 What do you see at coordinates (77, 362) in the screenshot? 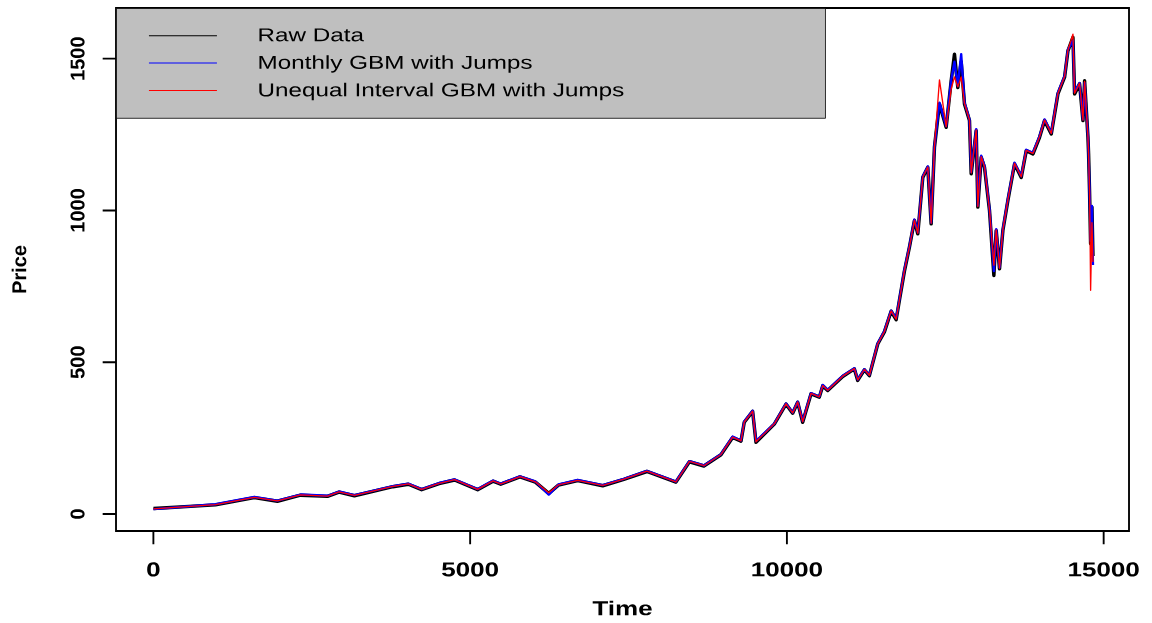
I see `y-tick-label: 500` at bounding box center [77, 362].